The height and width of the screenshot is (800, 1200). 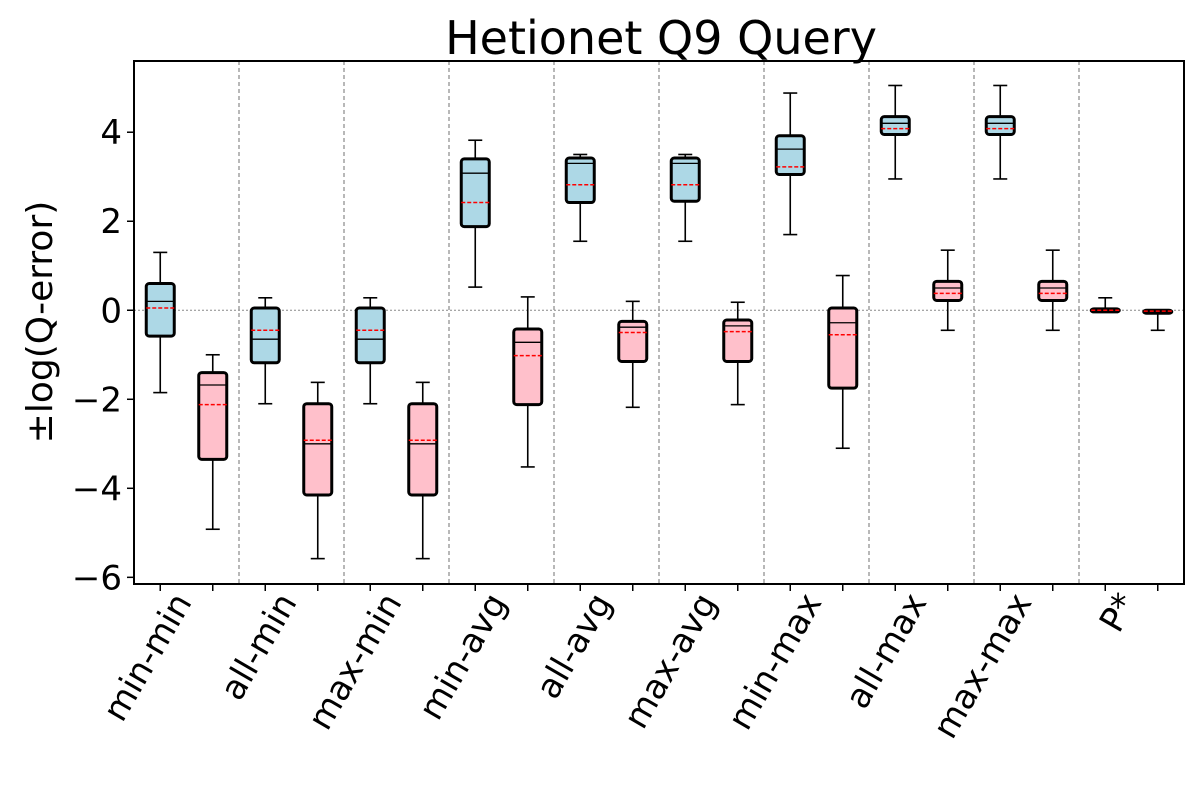 I want to click on x-category-label: min-avg, so click(x=463, y=657).